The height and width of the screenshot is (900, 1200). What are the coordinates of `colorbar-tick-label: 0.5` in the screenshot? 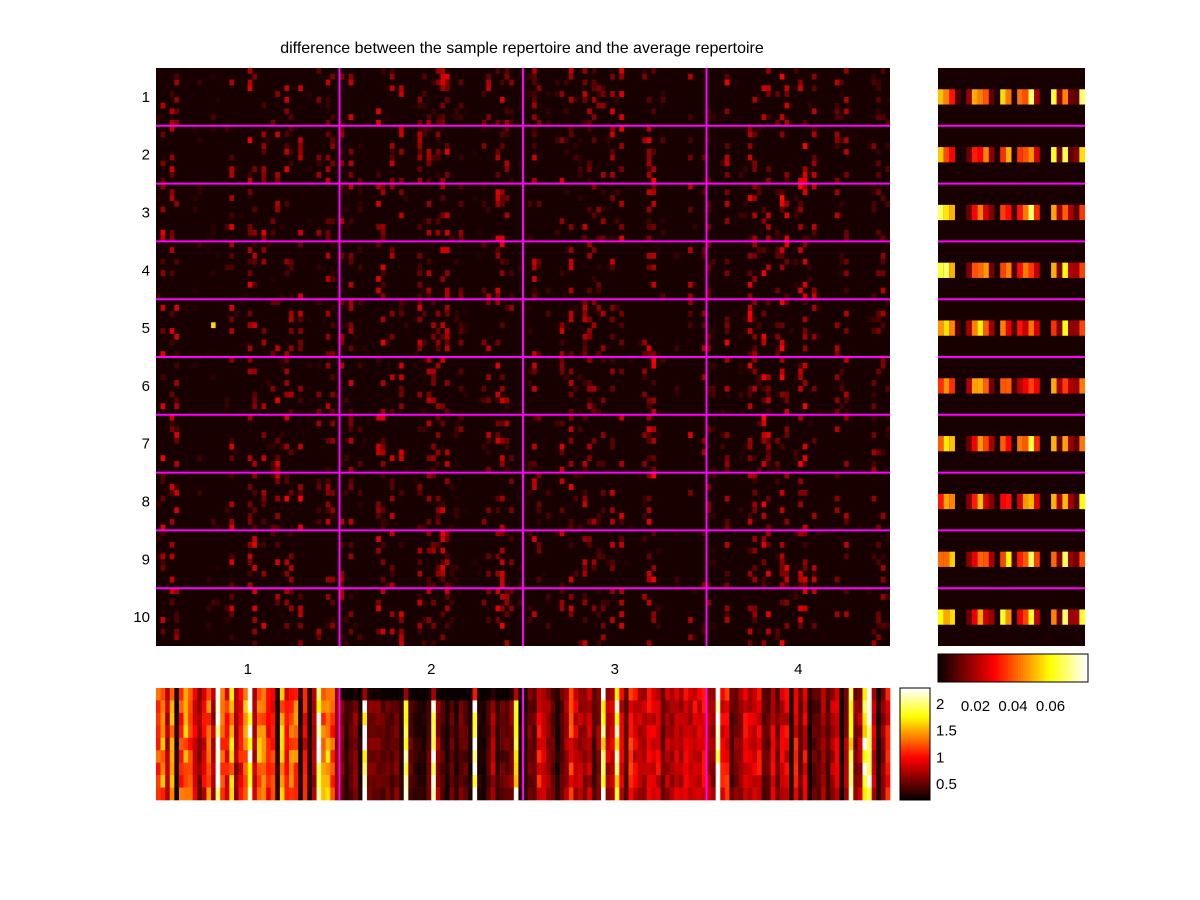 It's located at (946, 784).